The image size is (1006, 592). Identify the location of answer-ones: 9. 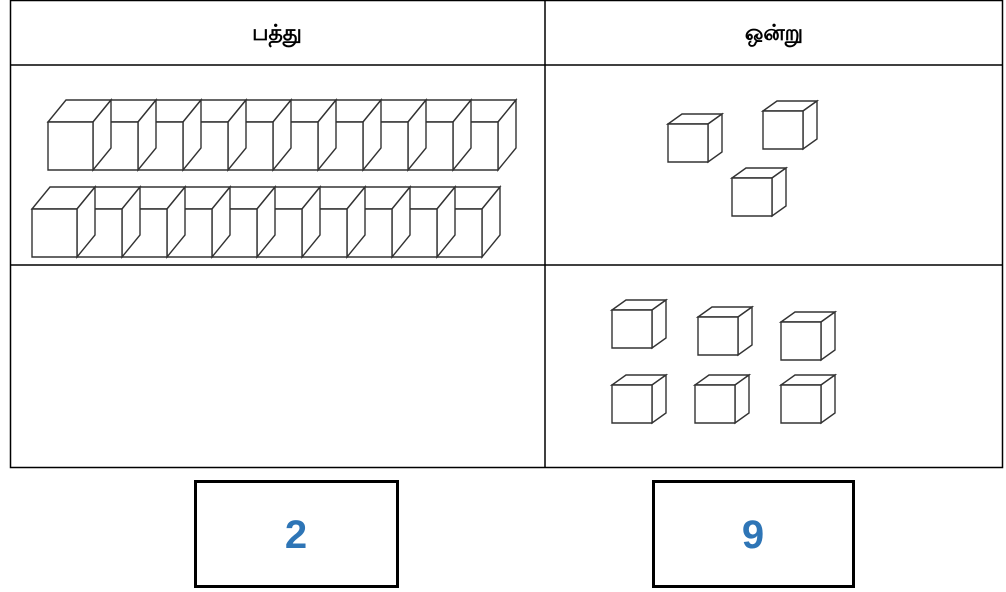
(753, 535).